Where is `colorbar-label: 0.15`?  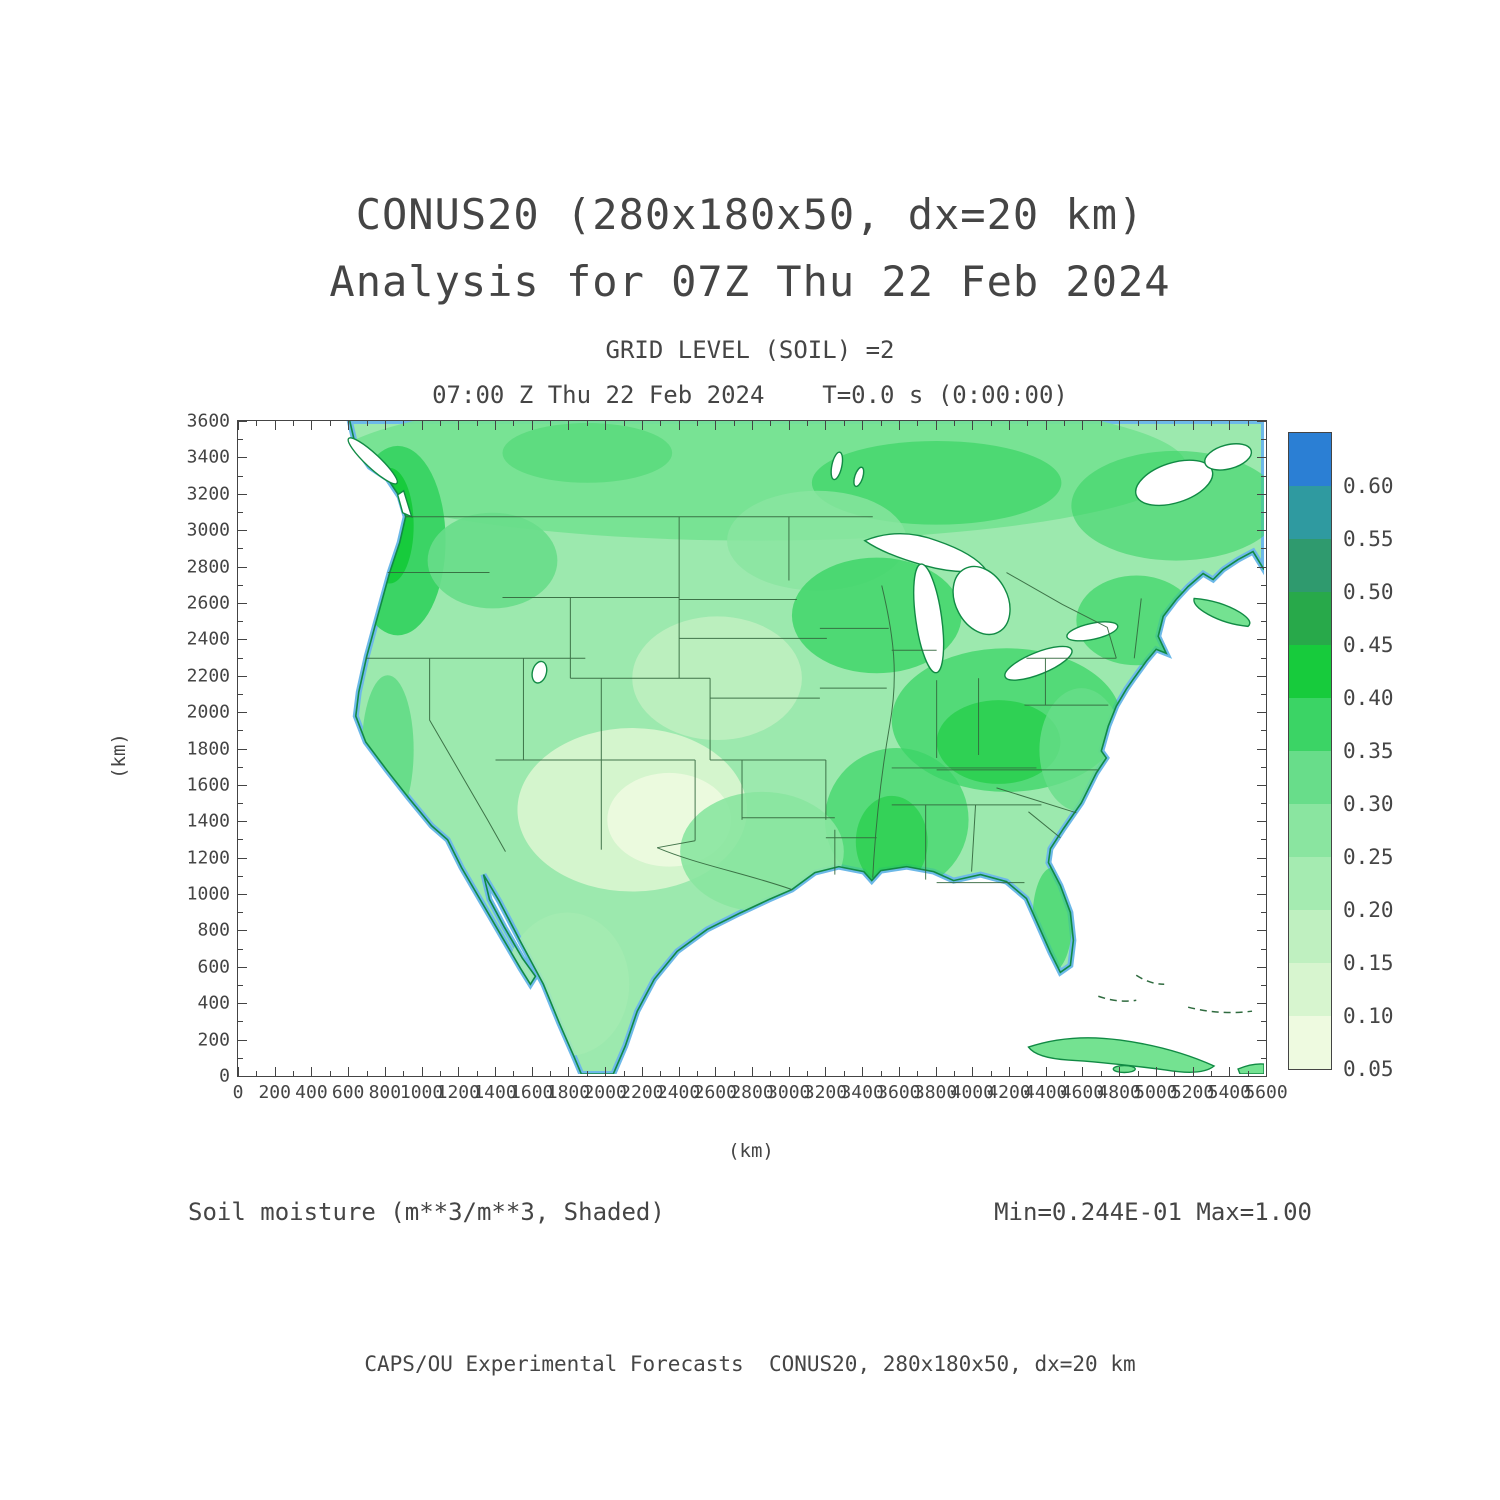
colorbar-label: 0.15 is located at coordinates (1368, 963).